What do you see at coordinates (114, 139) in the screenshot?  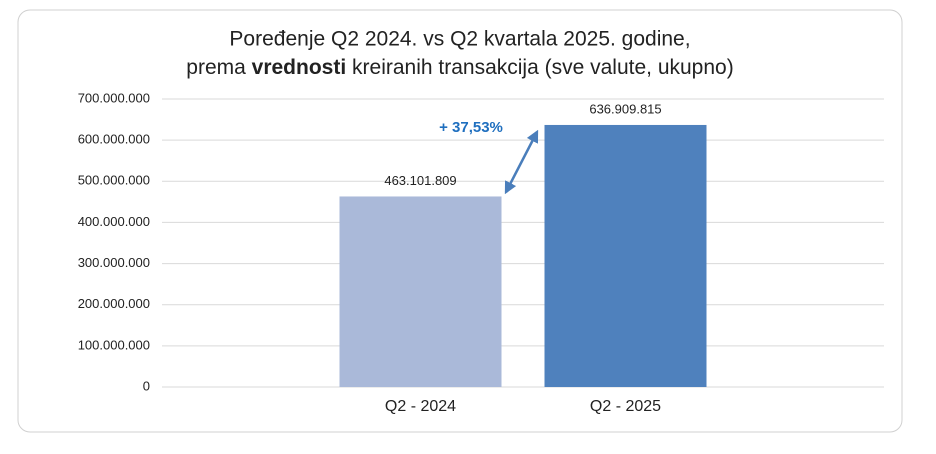 I see `y-tick-label: 600.000.000` at bounding box center [114, 139].